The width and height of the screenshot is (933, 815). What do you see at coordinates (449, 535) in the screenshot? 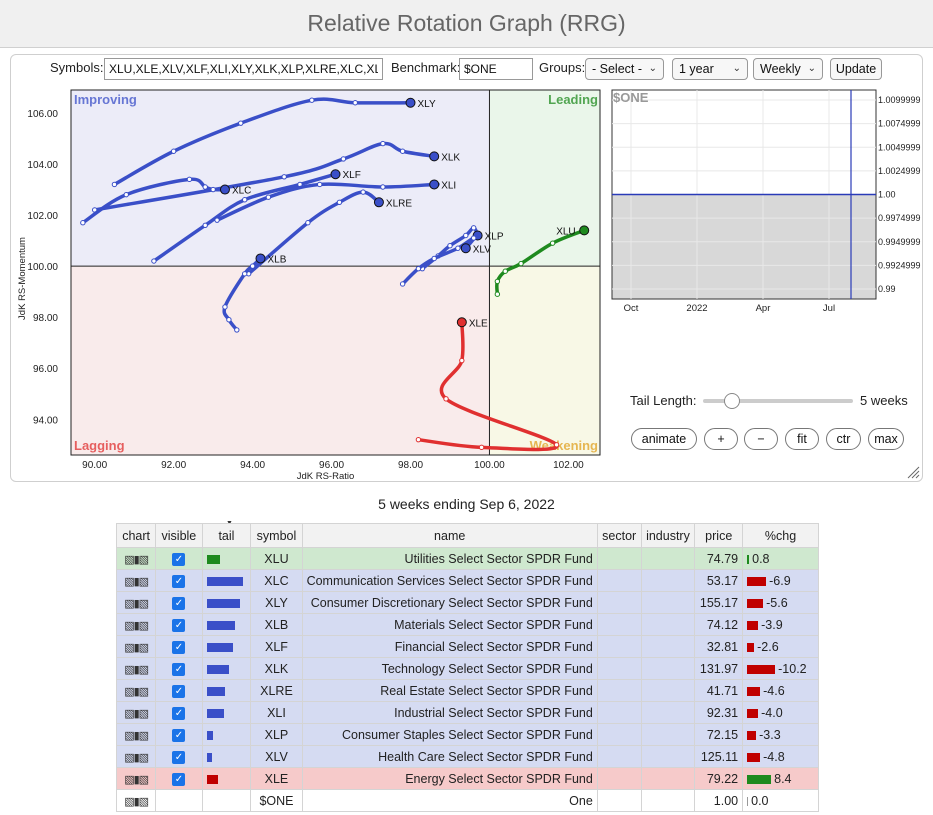
I see `header-name: name` at bounding box center [449, 535].